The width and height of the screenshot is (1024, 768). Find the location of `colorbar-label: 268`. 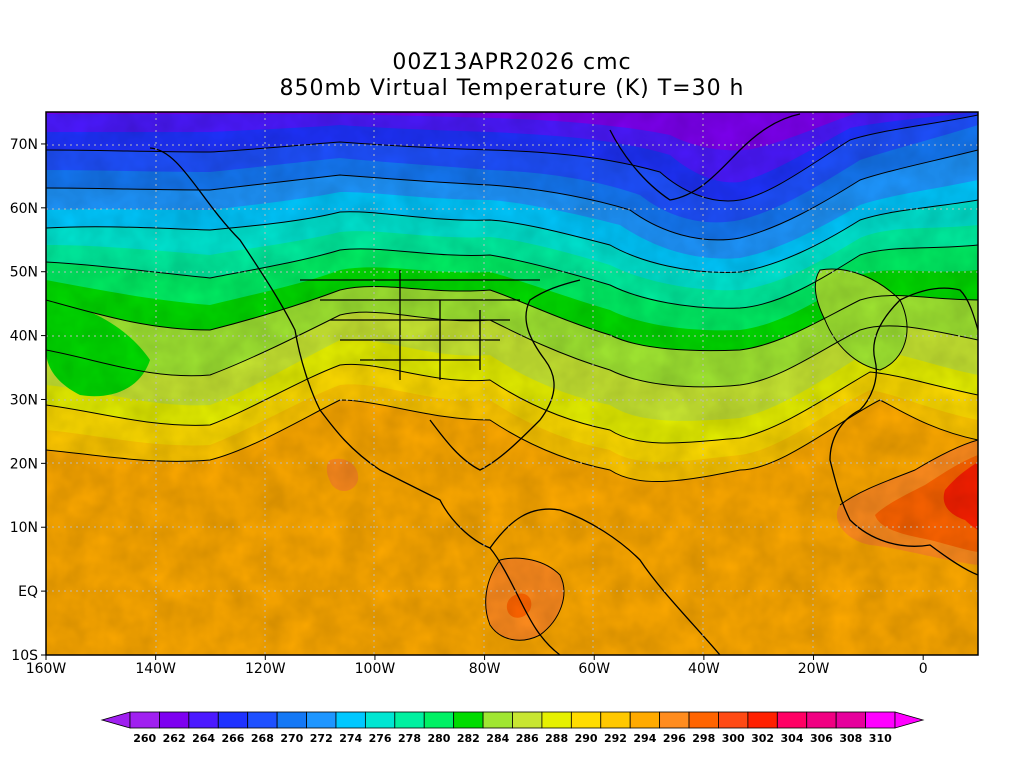

colorbar-label: 268 is located at coordinates (262, 738).